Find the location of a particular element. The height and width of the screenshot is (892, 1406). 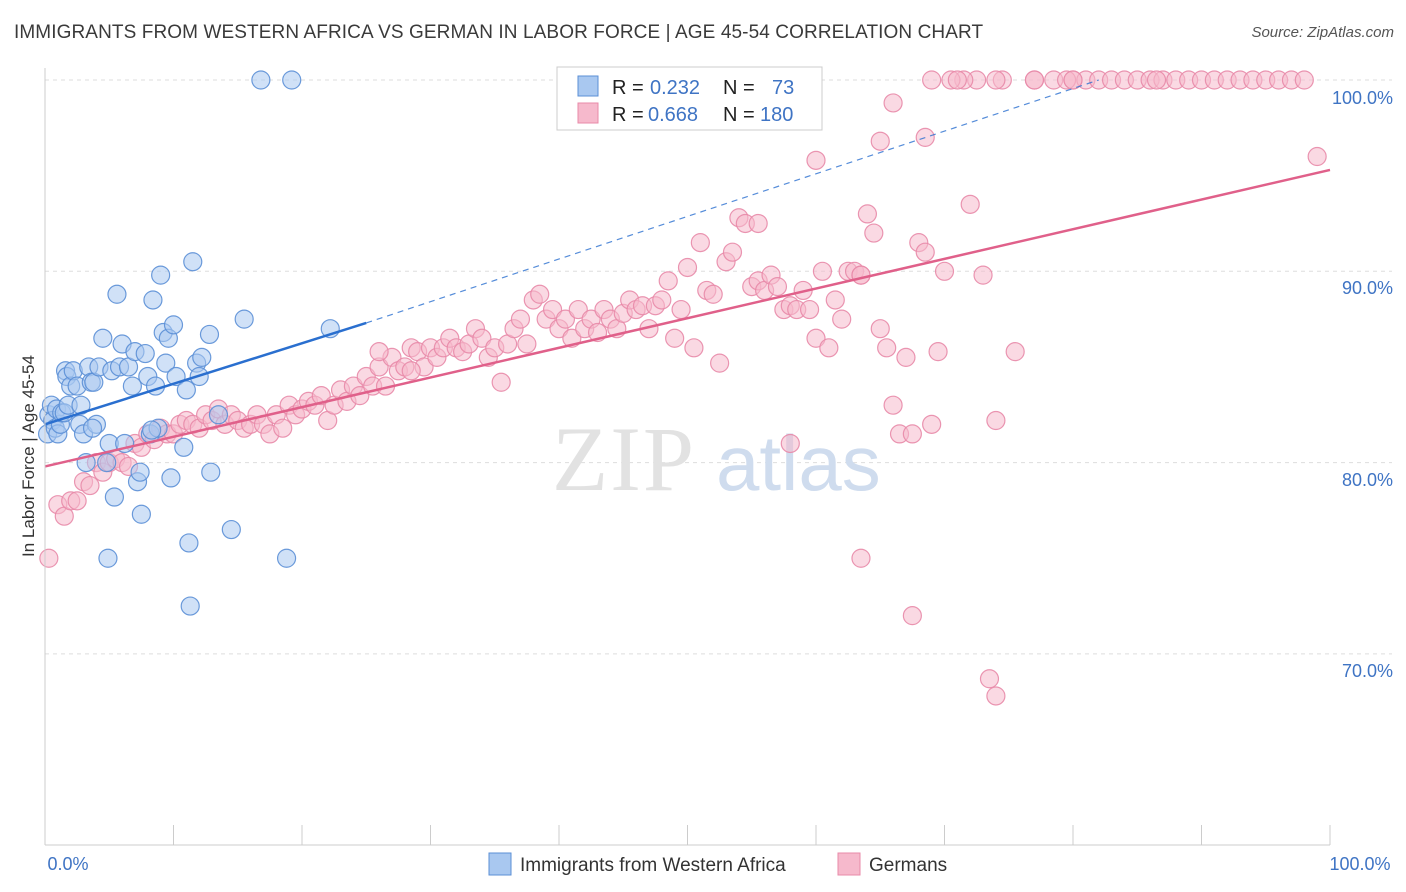

stats-r-value-blue: 0.232 is located at coordinates (675, 88).